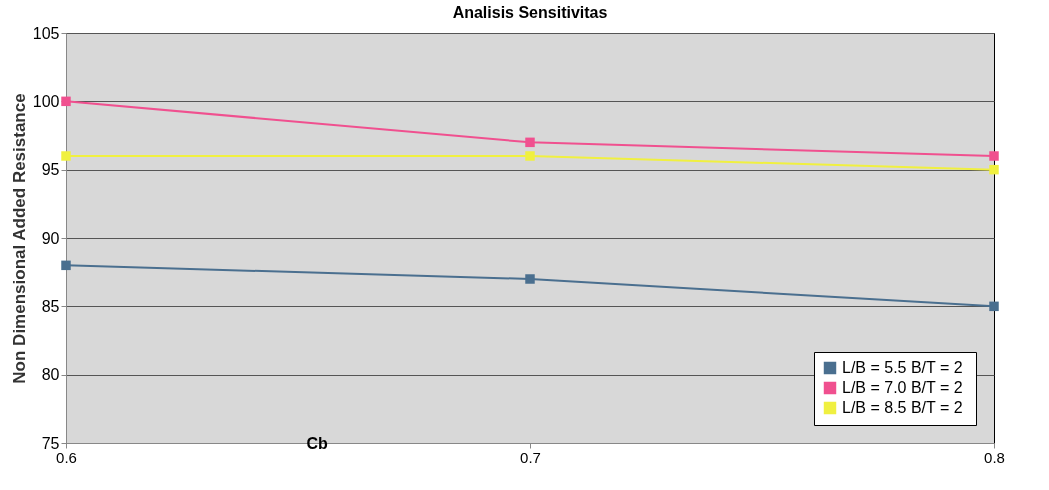 The width and height of the screenshot is (1049, 490). What do you see at coordinates (50, 170) in the screenshot?
I see `y-tick-label: 95` at bounding box center [50, 170].